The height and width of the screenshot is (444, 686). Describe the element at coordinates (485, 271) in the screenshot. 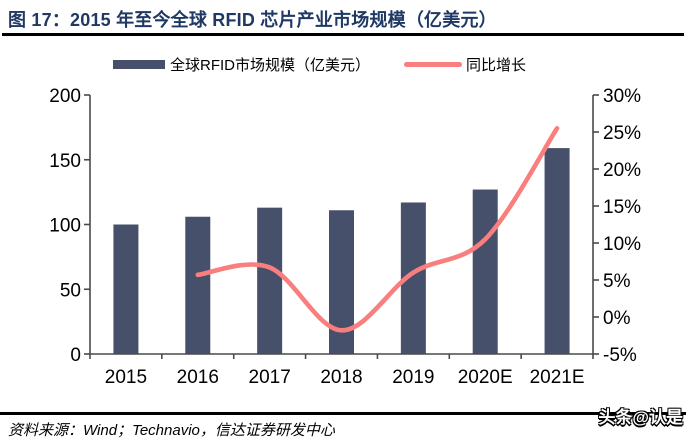

I see `bar-2020E` at that location.